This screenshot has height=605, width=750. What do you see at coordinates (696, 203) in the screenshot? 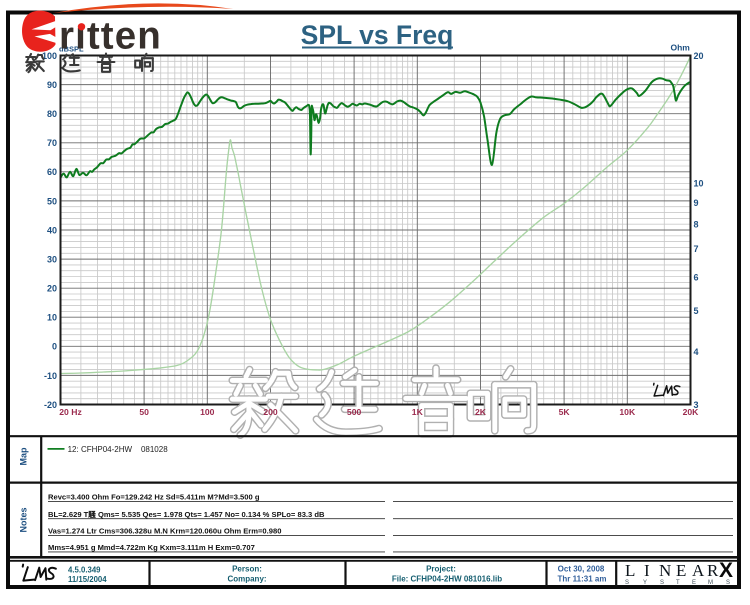
I see `svg-text: 9` at bounding box center [696, 203].